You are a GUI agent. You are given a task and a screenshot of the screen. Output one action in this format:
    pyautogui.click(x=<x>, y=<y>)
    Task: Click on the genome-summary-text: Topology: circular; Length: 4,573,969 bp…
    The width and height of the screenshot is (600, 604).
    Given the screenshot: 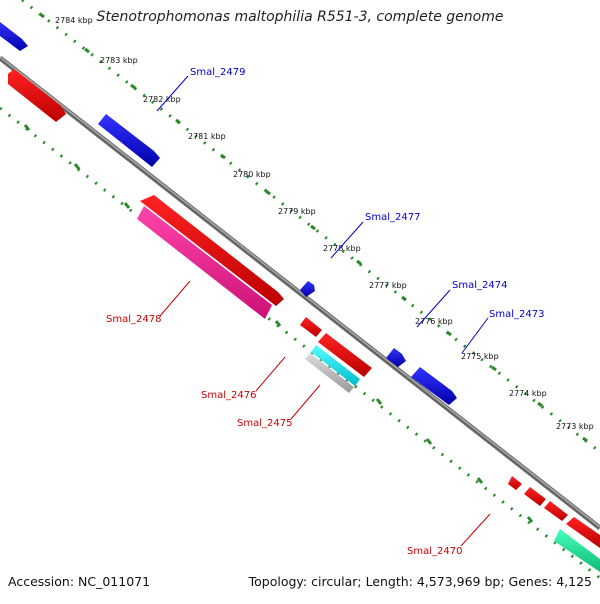 What is the action you would take?
    pyautogui.click(x=420, y=581)
    